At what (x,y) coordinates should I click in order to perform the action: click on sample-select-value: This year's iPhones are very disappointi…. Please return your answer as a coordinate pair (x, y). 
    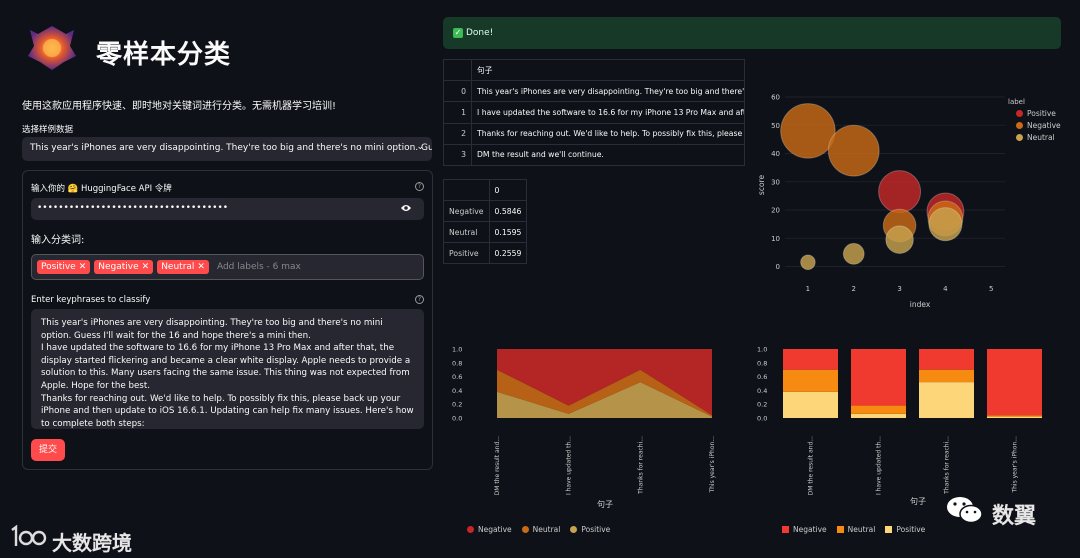
    Looking at the image, I should click on (231, 148).